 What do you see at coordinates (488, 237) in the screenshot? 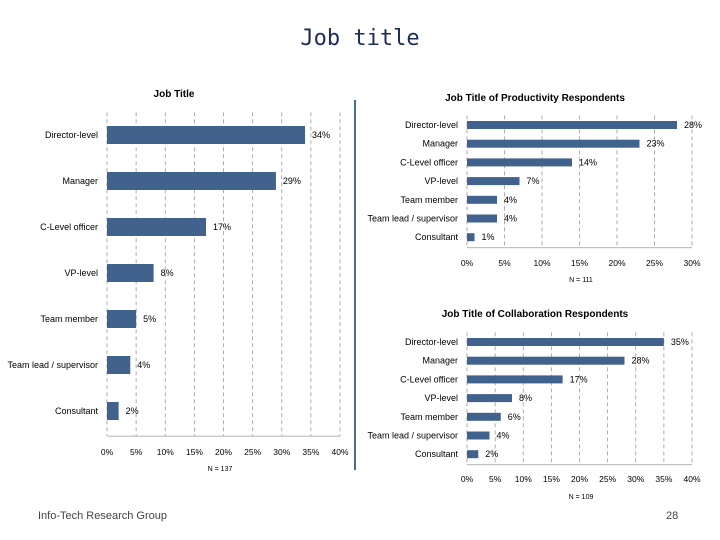
I see `value-label: 1%` at bounding box center [488, 237].